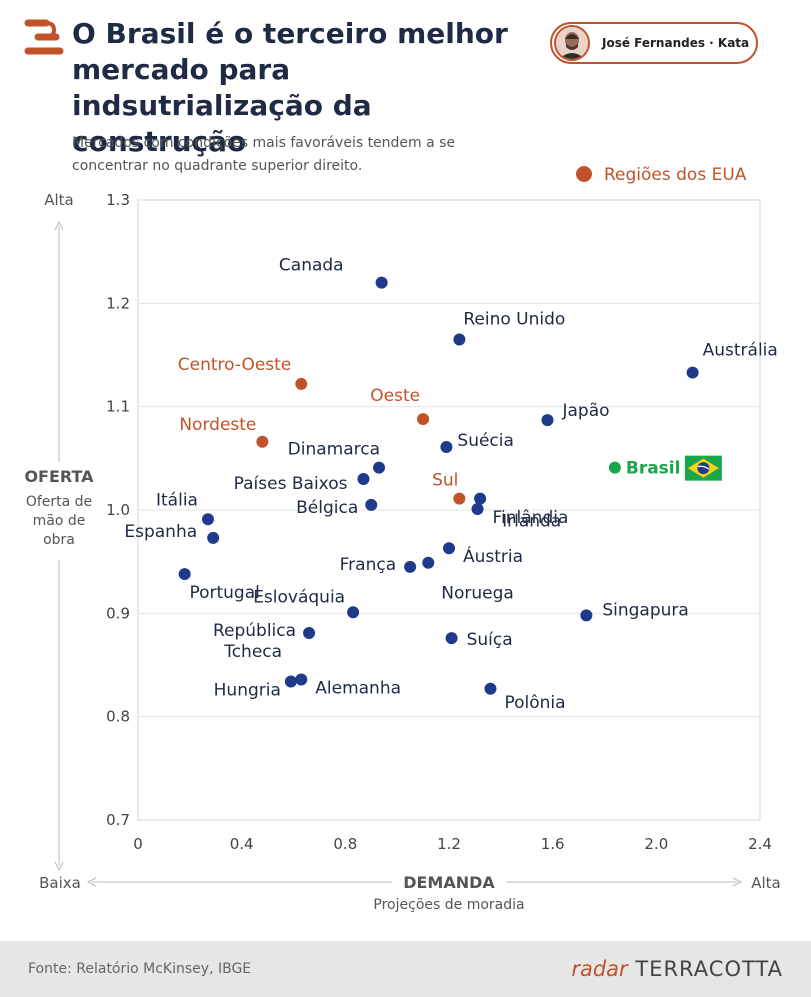  What do you see at coordinates (118, 407) in the screenshot?
I see `y-tick-label: 1.1` at bounding box center [118, 407].